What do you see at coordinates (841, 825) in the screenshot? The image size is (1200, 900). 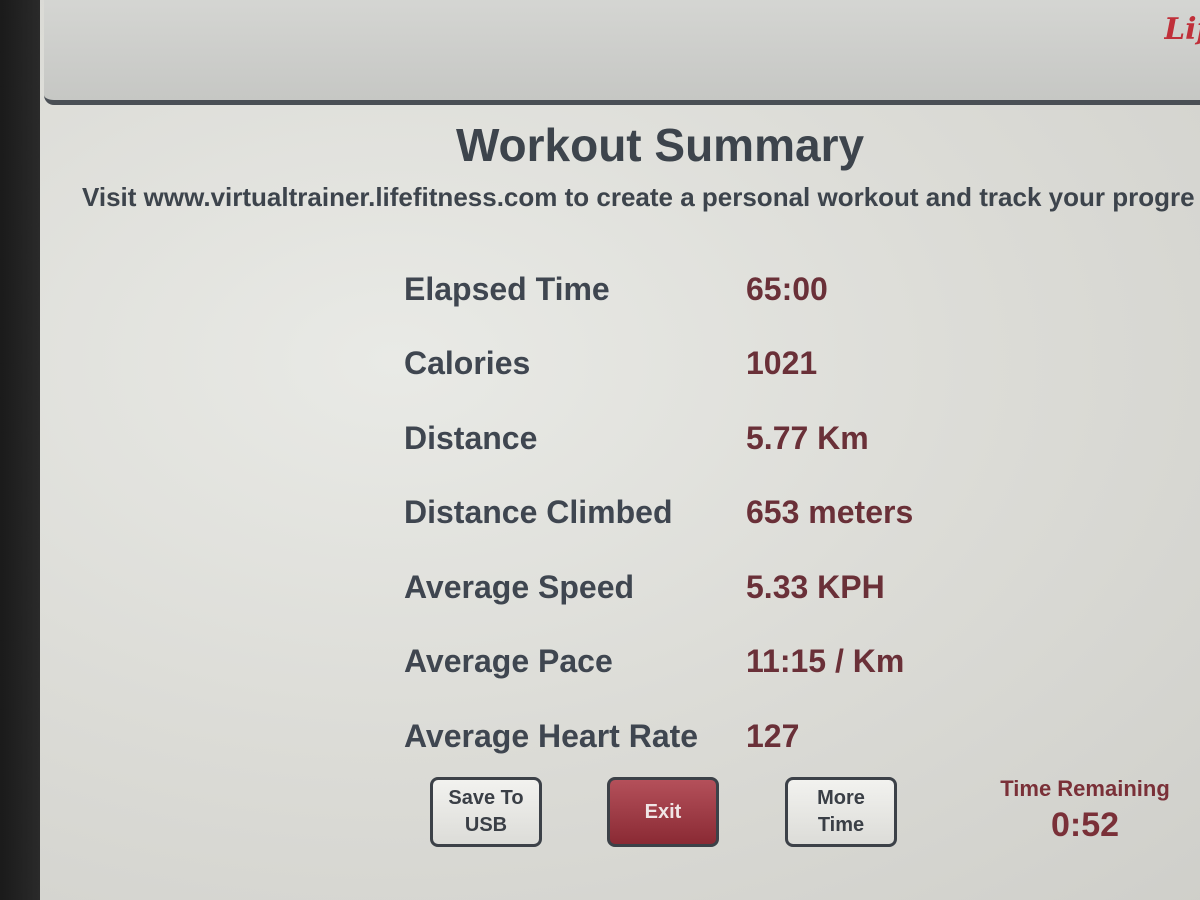 I see `button-label: Time` at bounding box center [841, 825].